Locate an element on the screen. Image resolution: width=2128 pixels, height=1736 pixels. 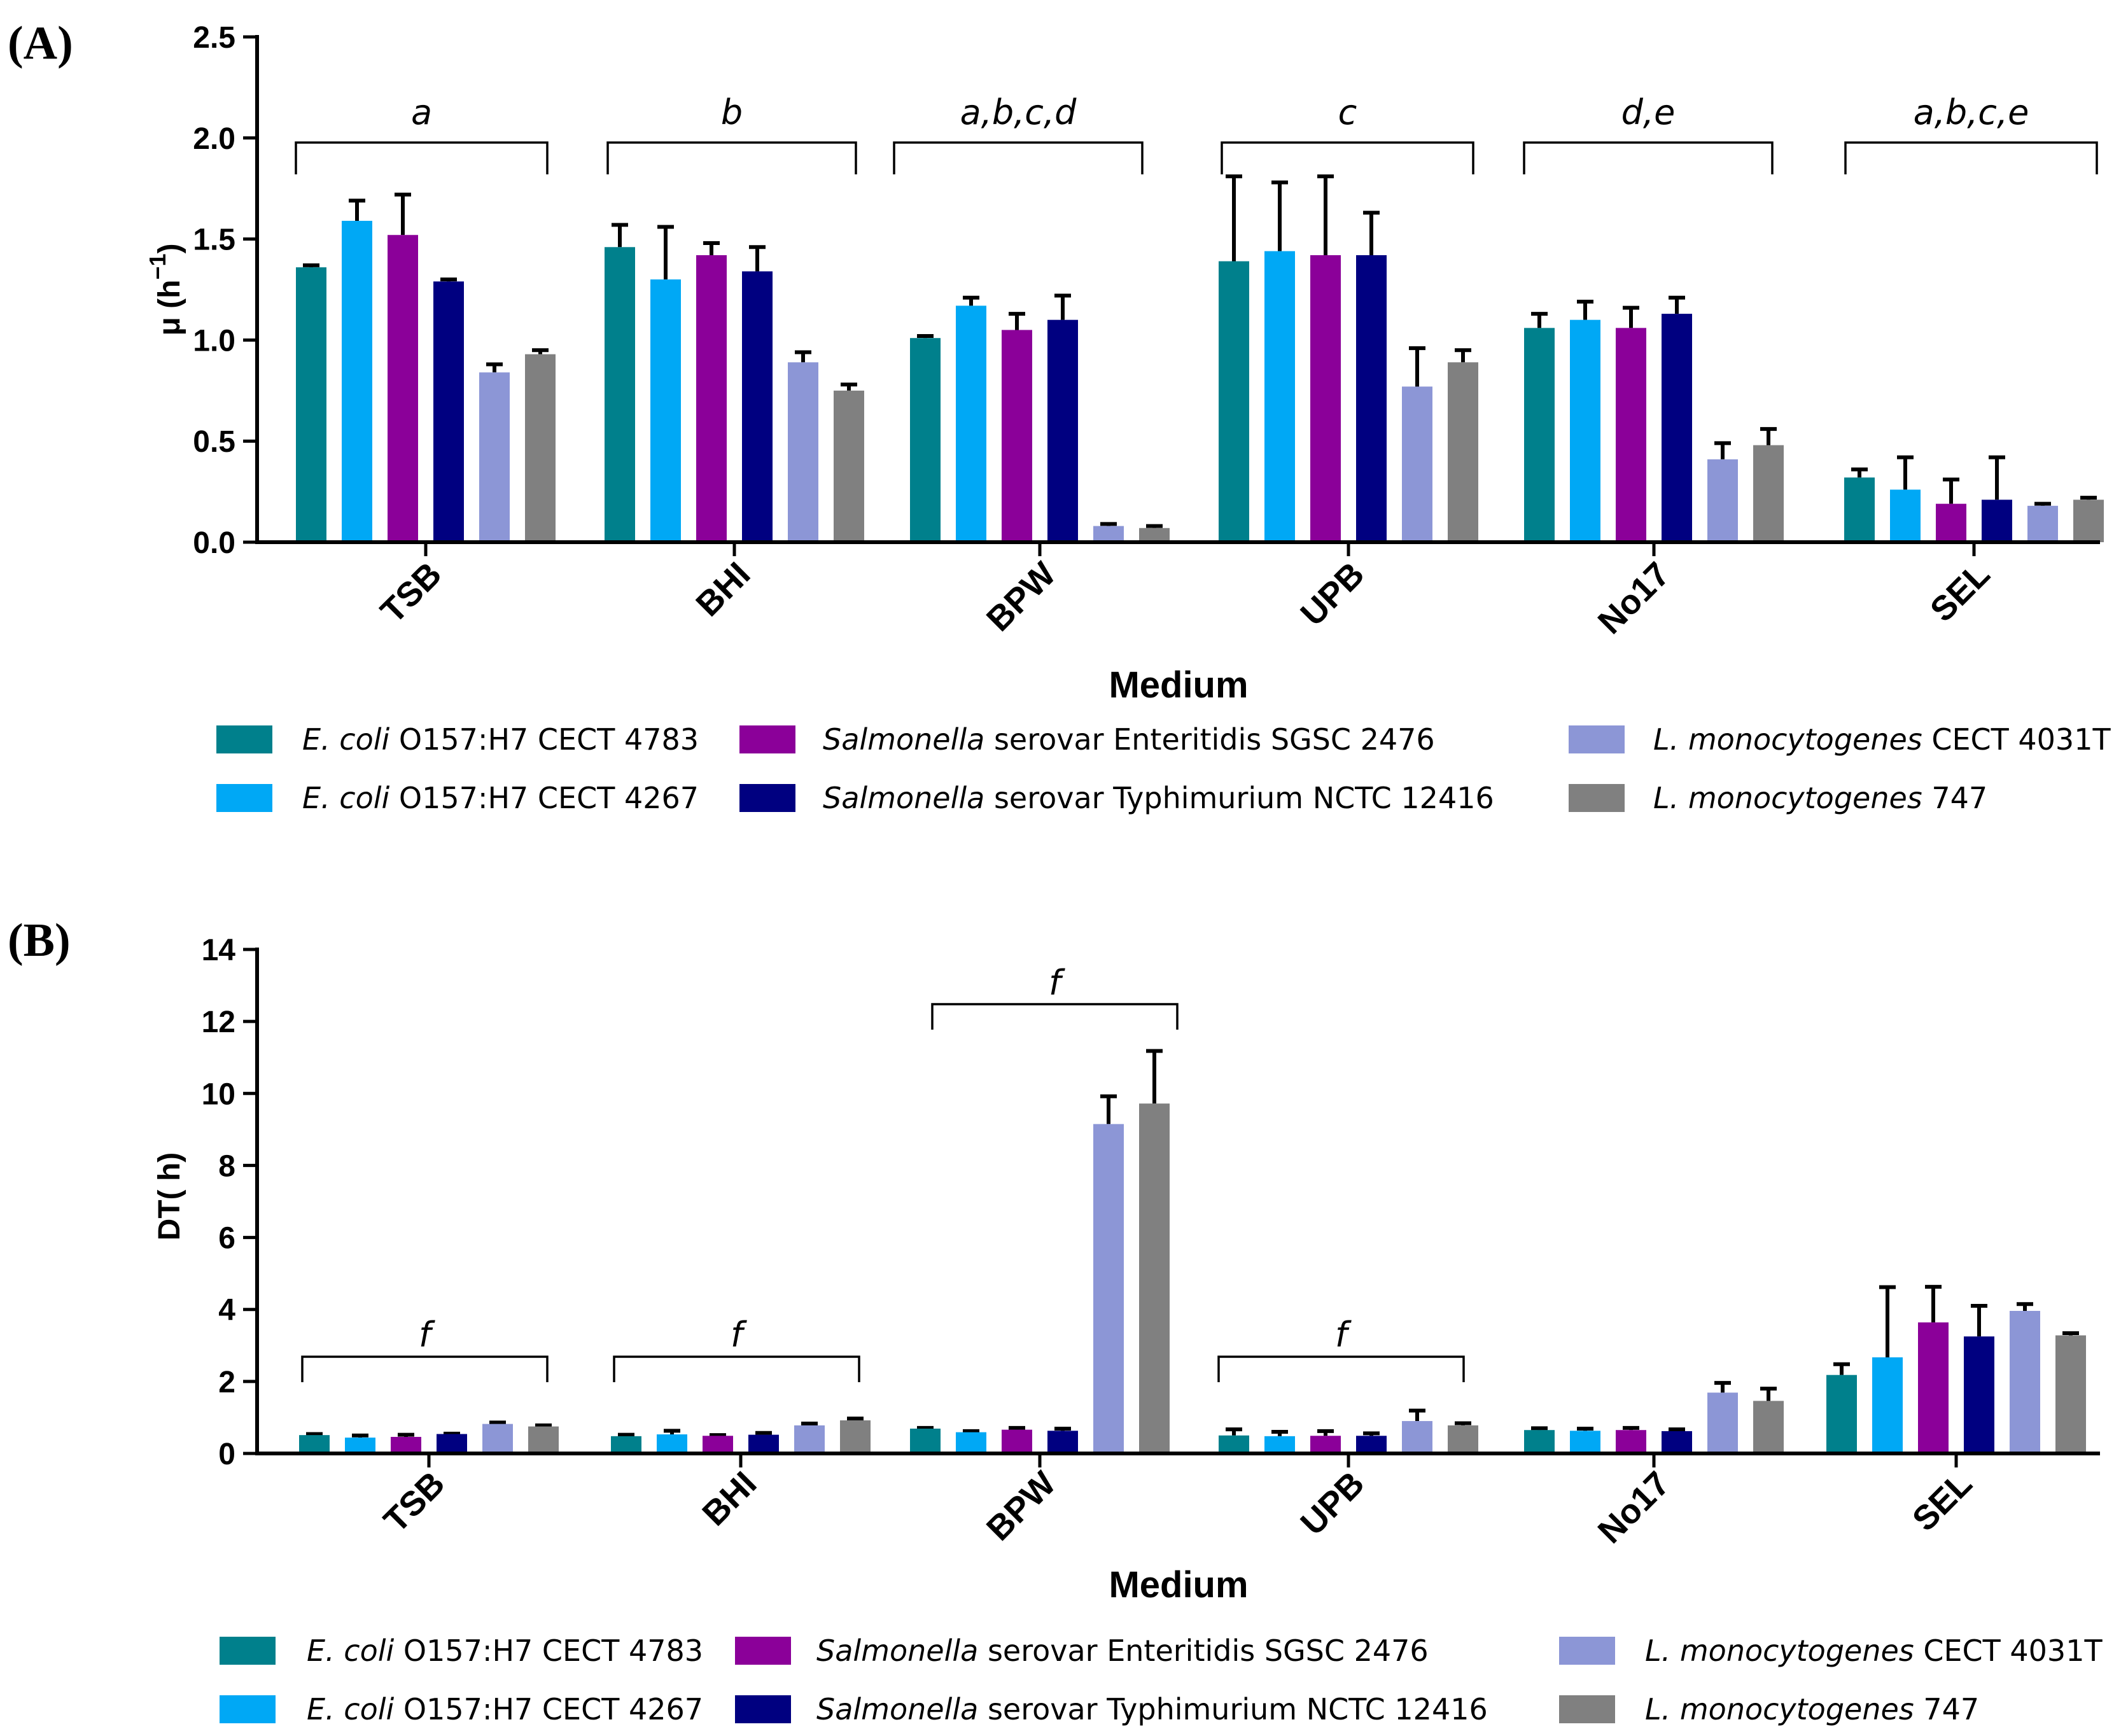
y-tick-label: 12 is located at coordinates (218, 1022).